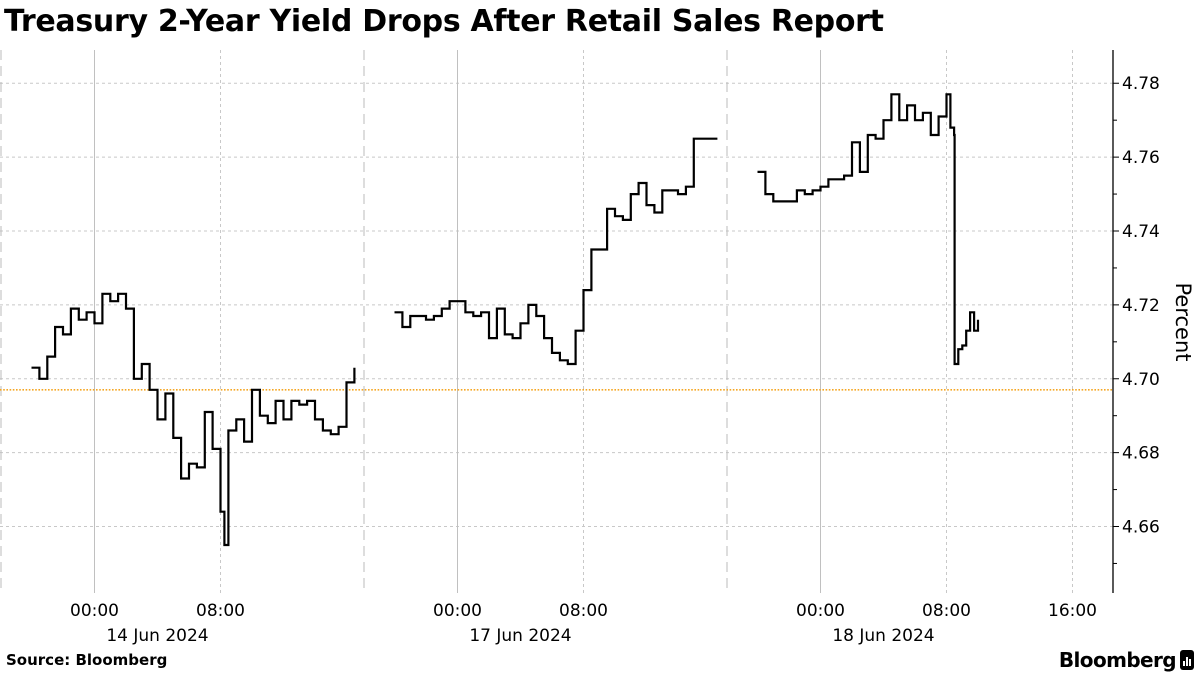 The width and height of the screenshot is (1200, 675). Describe the element at coordinates (1141, 84) in the screenshot. I see `y-tick-label: 4.78` at that location.